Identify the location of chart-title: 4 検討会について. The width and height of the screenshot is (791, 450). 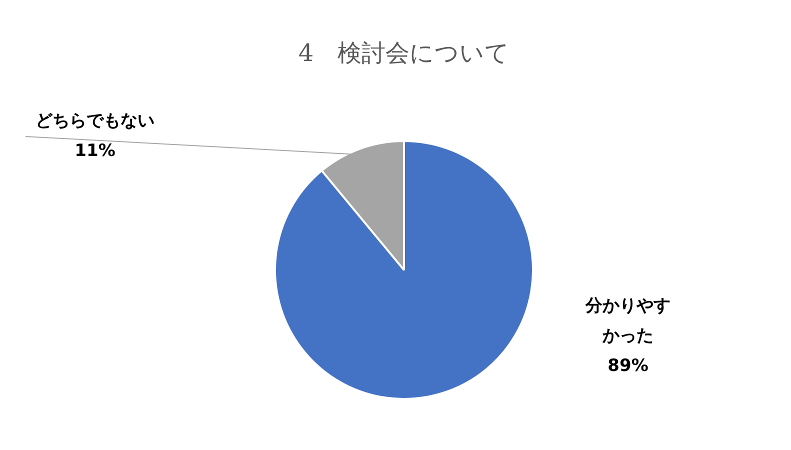
(404, 53).